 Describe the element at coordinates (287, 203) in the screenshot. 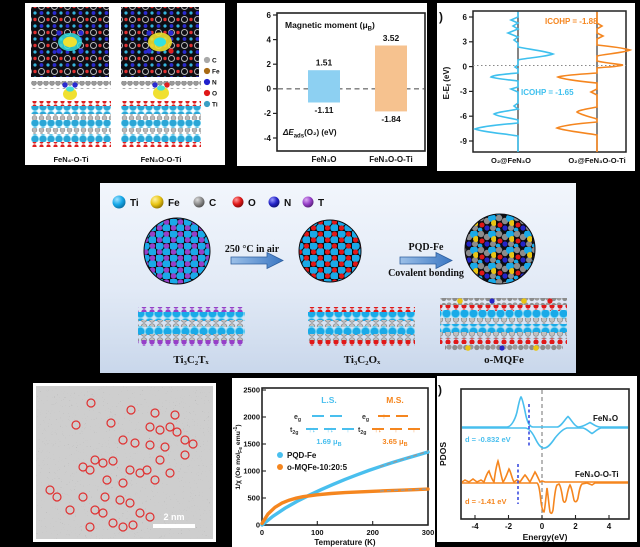

I see `legend-n: N` at that location.